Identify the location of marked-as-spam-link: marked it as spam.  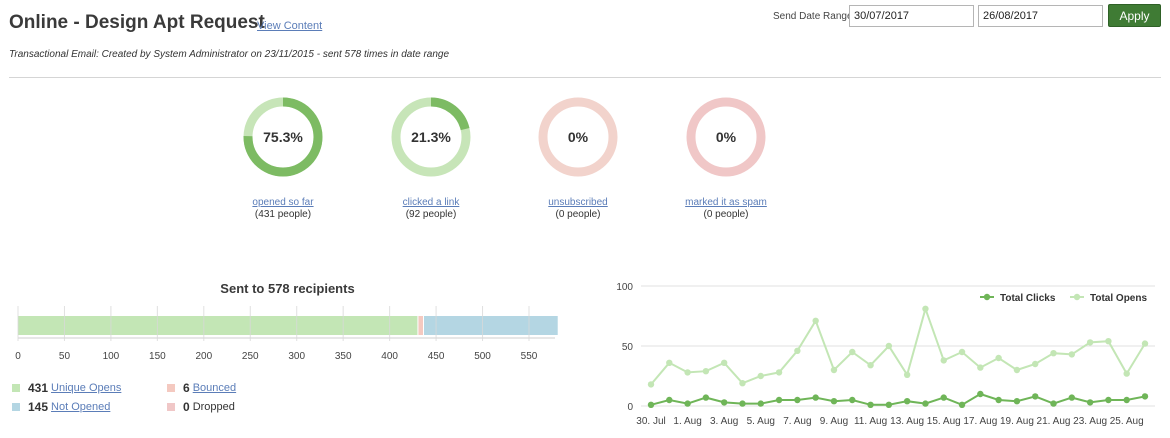
(726, 202).